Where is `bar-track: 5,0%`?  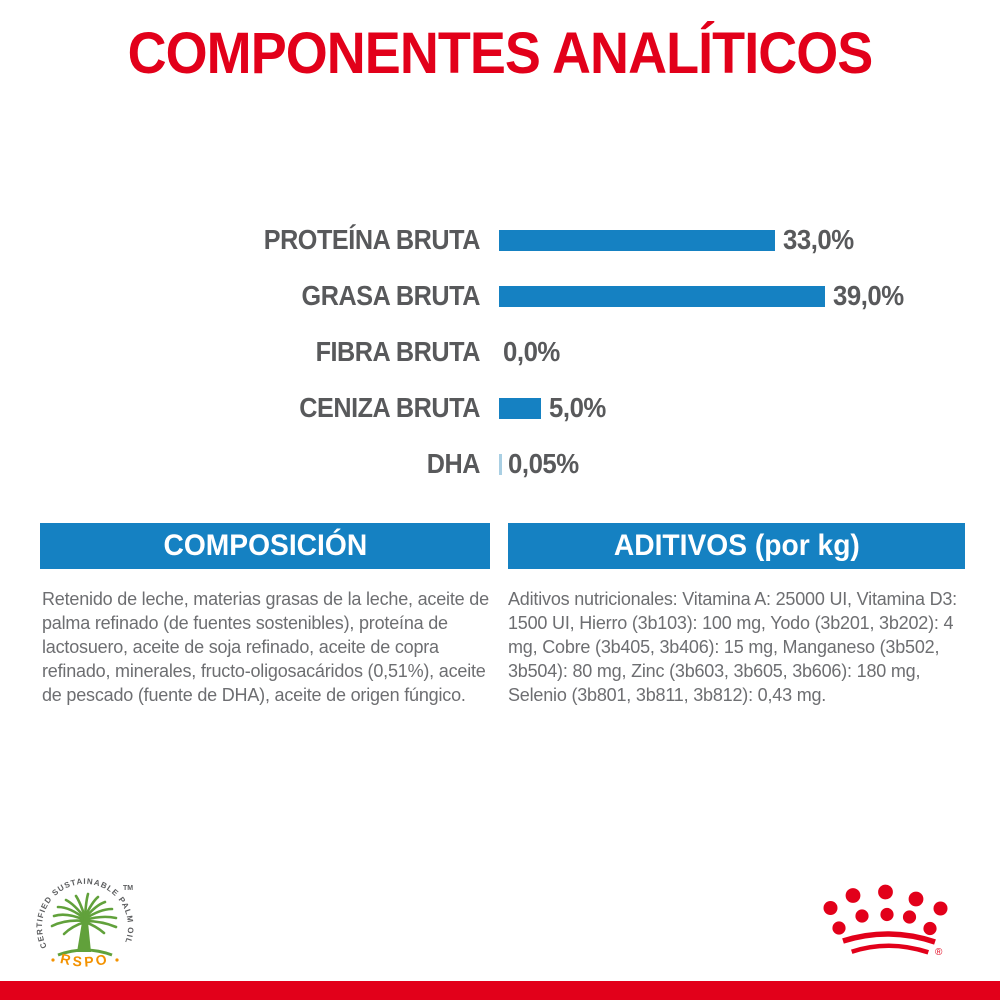 bar-track: 5,0% is located at coordinates (555, 408).